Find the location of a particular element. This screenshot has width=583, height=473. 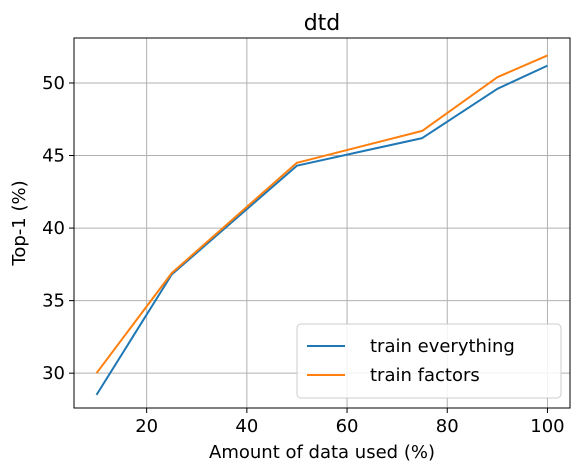

y-axis-label: Top-1 (%) is located at coordinates (19, 223).